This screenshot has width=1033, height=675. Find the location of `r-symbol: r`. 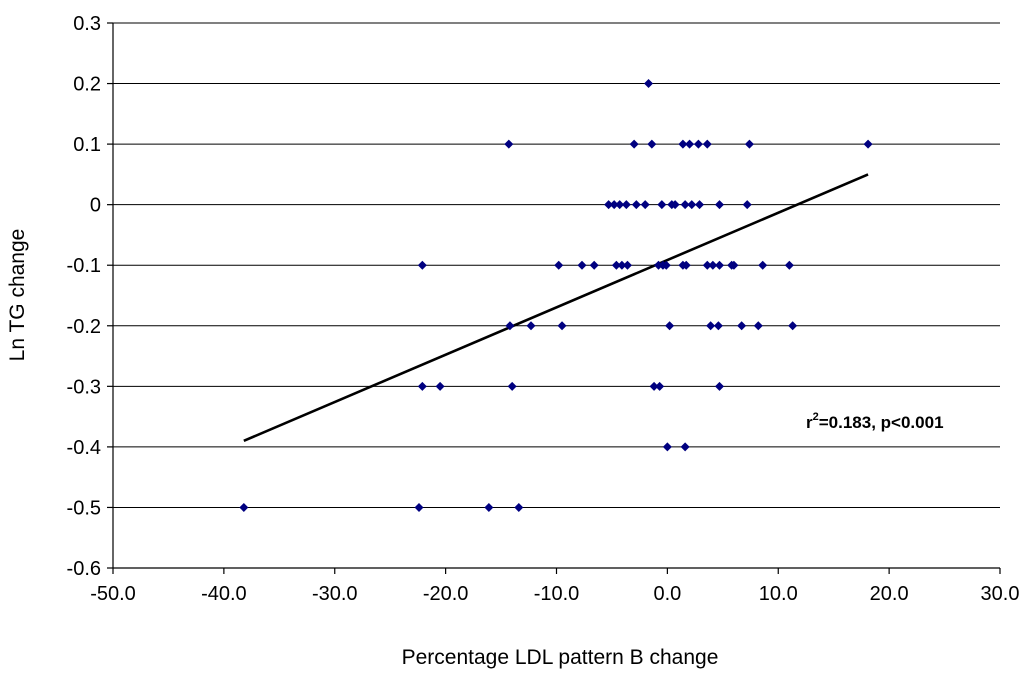

r-symbol: r is located at coordinates (809, 422).